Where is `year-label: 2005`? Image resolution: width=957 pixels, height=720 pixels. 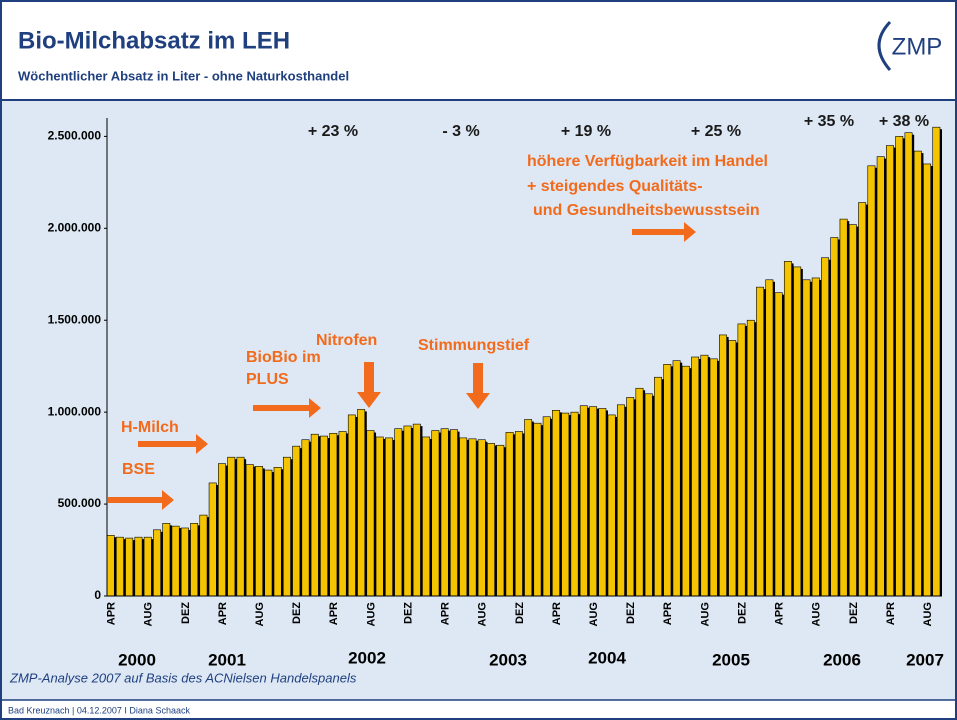
year-label: 2005 is located at coordinates (731, 659).